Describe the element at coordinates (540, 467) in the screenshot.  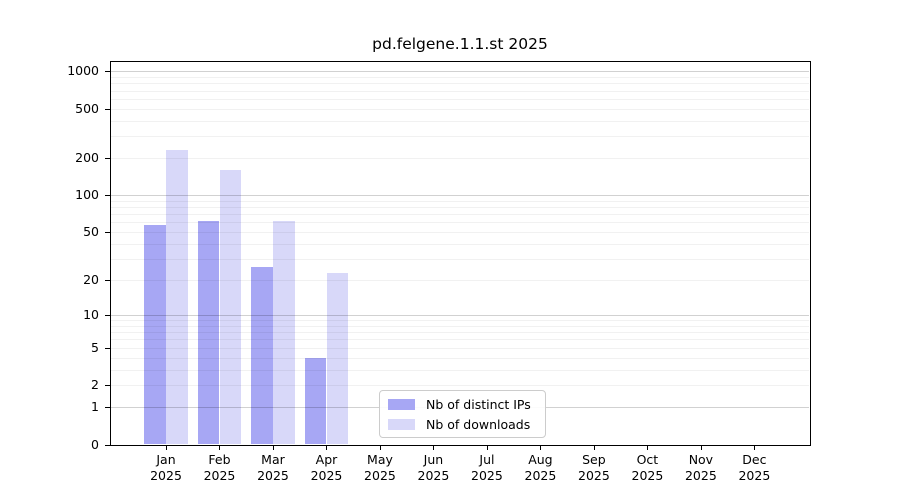
I see `x-tick-label: Aug 2025` at that location.